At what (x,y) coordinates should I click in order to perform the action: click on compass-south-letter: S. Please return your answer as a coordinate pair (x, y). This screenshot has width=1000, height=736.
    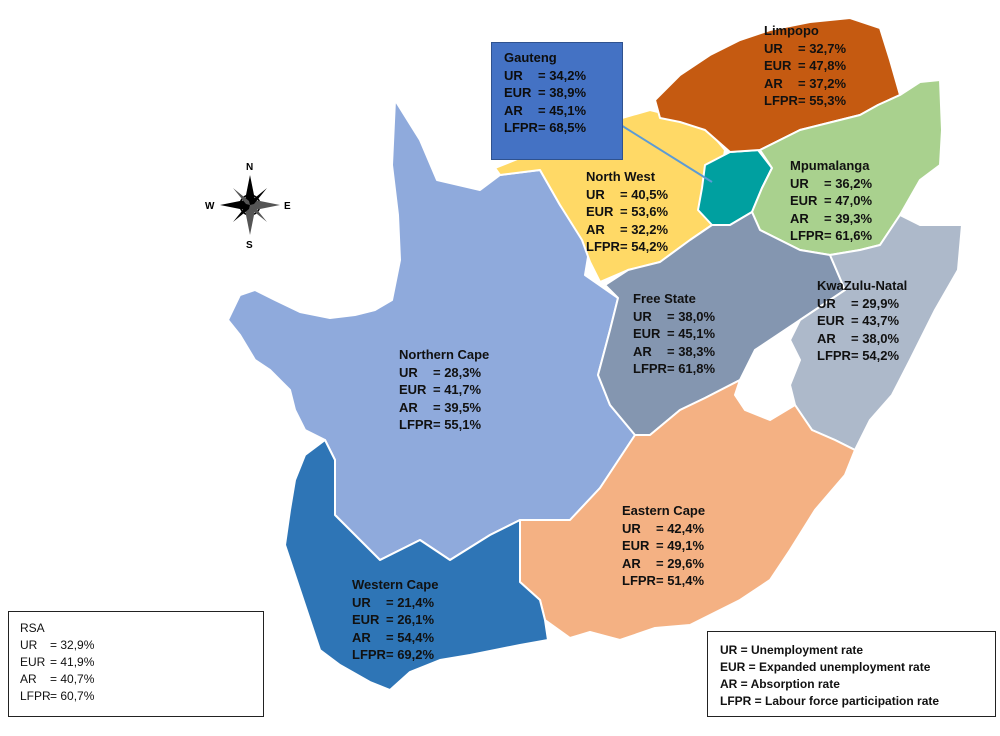
    Looking at the image, I should click on (249, 245).